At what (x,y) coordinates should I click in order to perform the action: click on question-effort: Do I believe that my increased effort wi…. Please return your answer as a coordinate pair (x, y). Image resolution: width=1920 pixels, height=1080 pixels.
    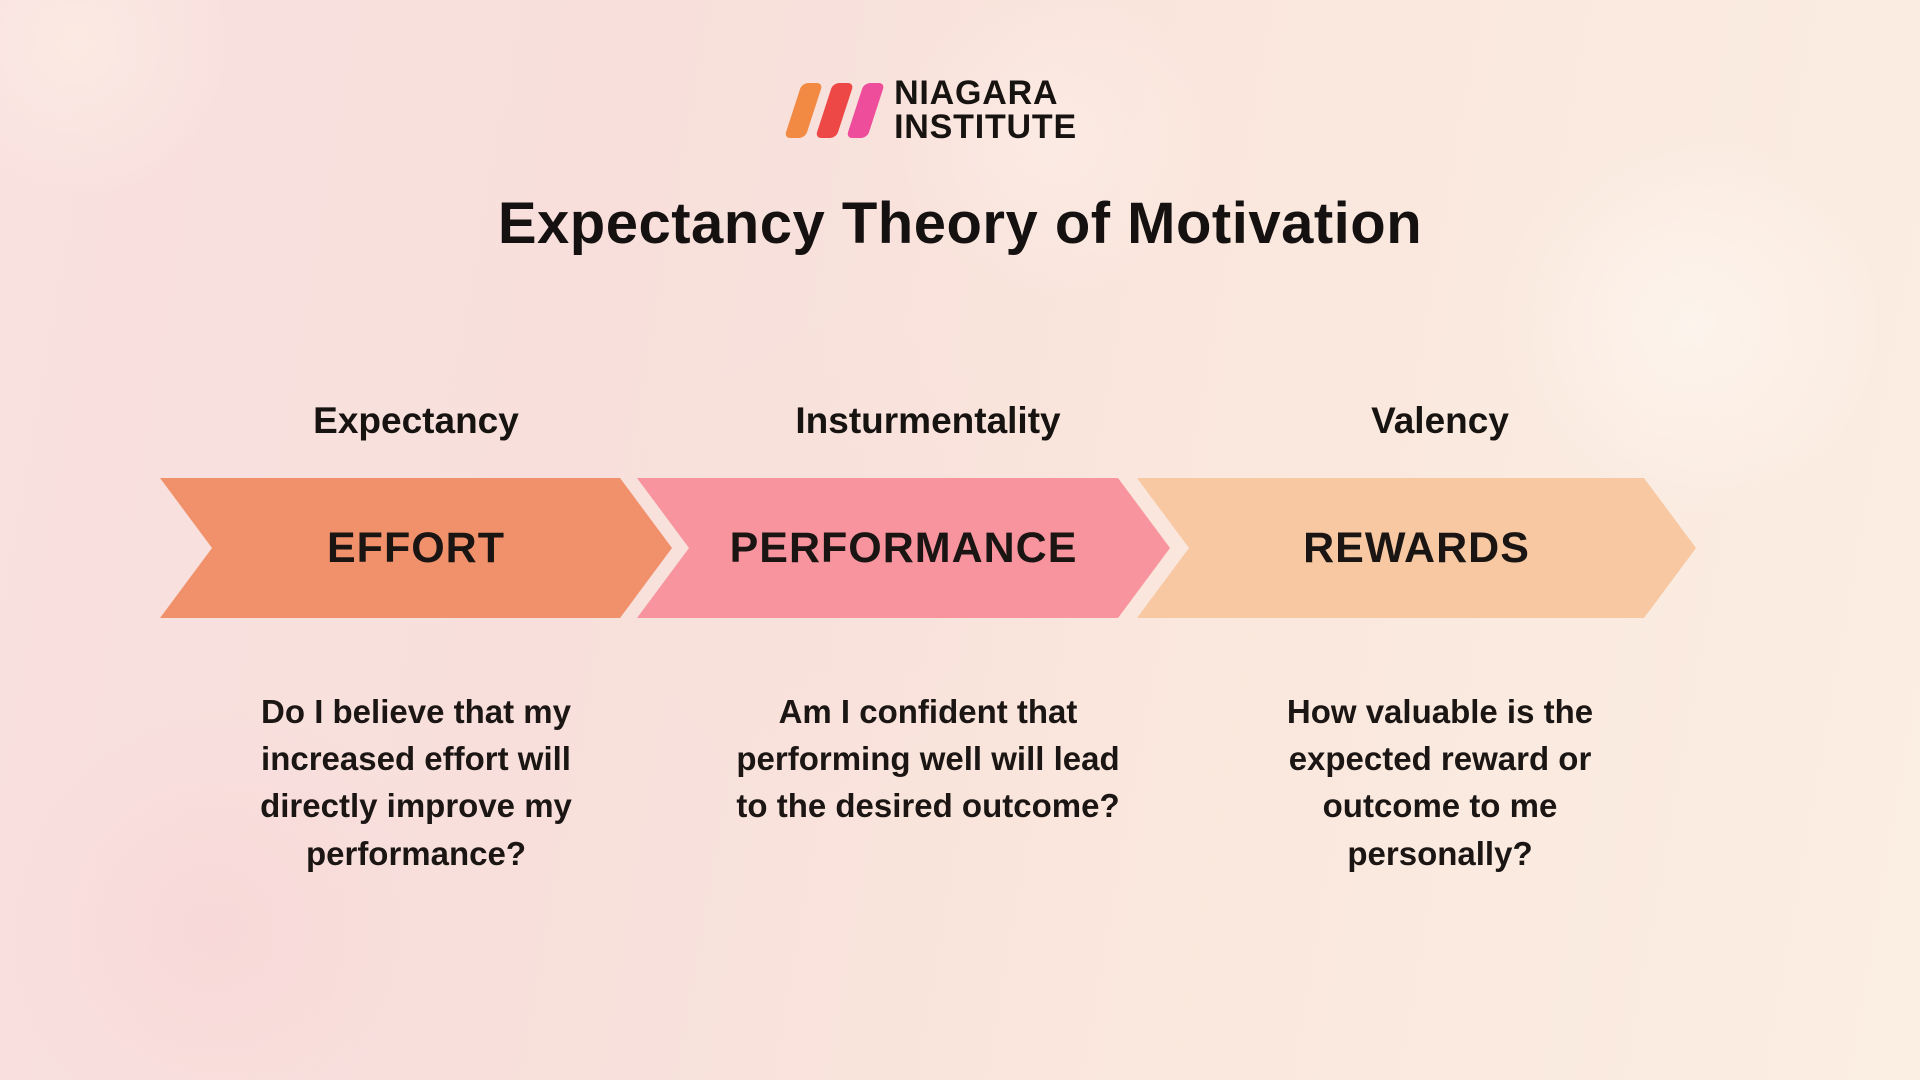
    Looking at the image, I should click on (416, 782).